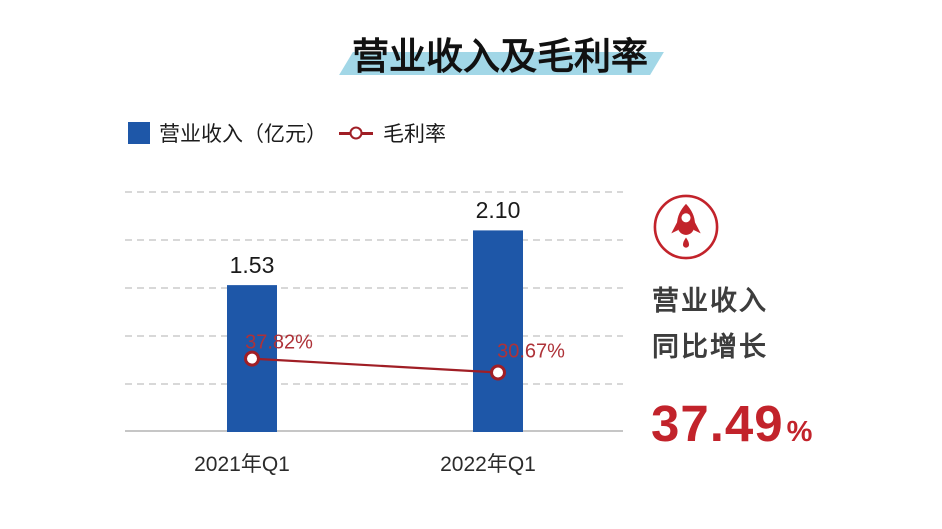 This screenshot has width=942, height=529. Describe the element at coordinates (498, 331) in the screenshot. I see `revenue-bar` at that location.